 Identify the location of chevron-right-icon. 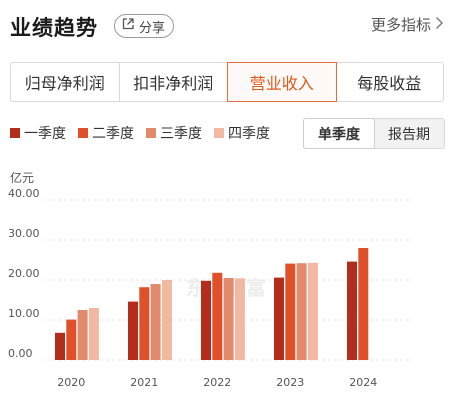
(439, 25).